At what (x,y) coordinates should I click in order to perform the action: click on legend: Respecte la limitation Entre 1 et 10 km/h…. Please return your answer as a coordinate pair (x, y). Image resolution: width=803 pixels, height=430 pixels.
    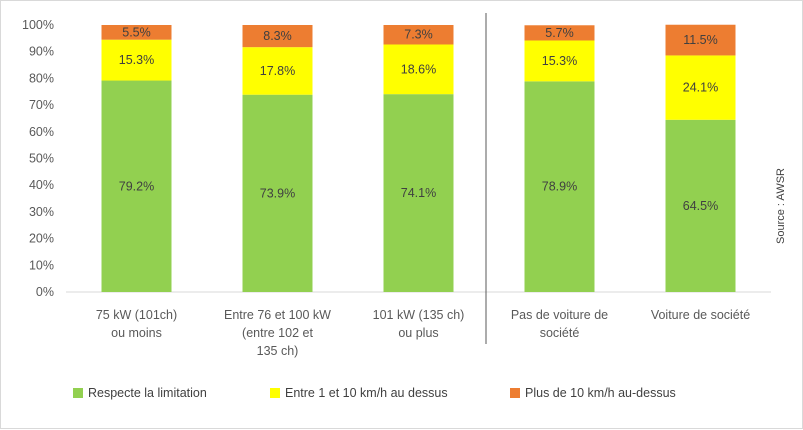
    Looking at the image, I should click on (374, 393).